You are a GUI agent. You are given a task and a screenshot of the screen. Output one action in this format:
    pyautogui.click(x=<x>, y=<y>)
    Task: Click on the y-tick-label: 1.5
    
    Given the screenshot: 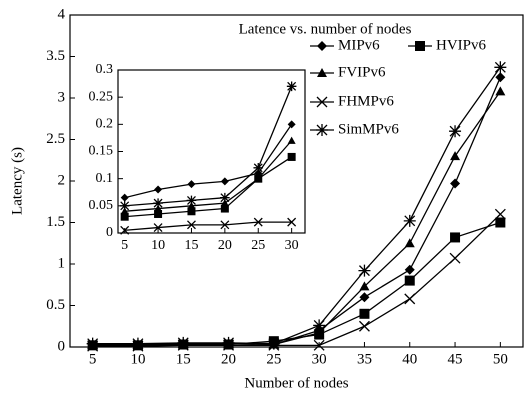 What is the action you would take?
    pyautogui.click(x=55, y=222)
    